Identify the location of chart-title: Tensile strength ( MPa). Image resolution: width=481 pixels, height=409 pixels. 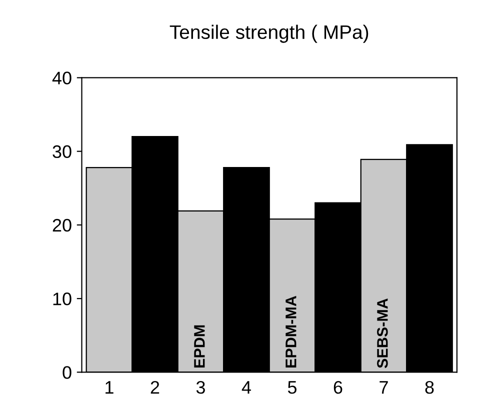
(269, 33).